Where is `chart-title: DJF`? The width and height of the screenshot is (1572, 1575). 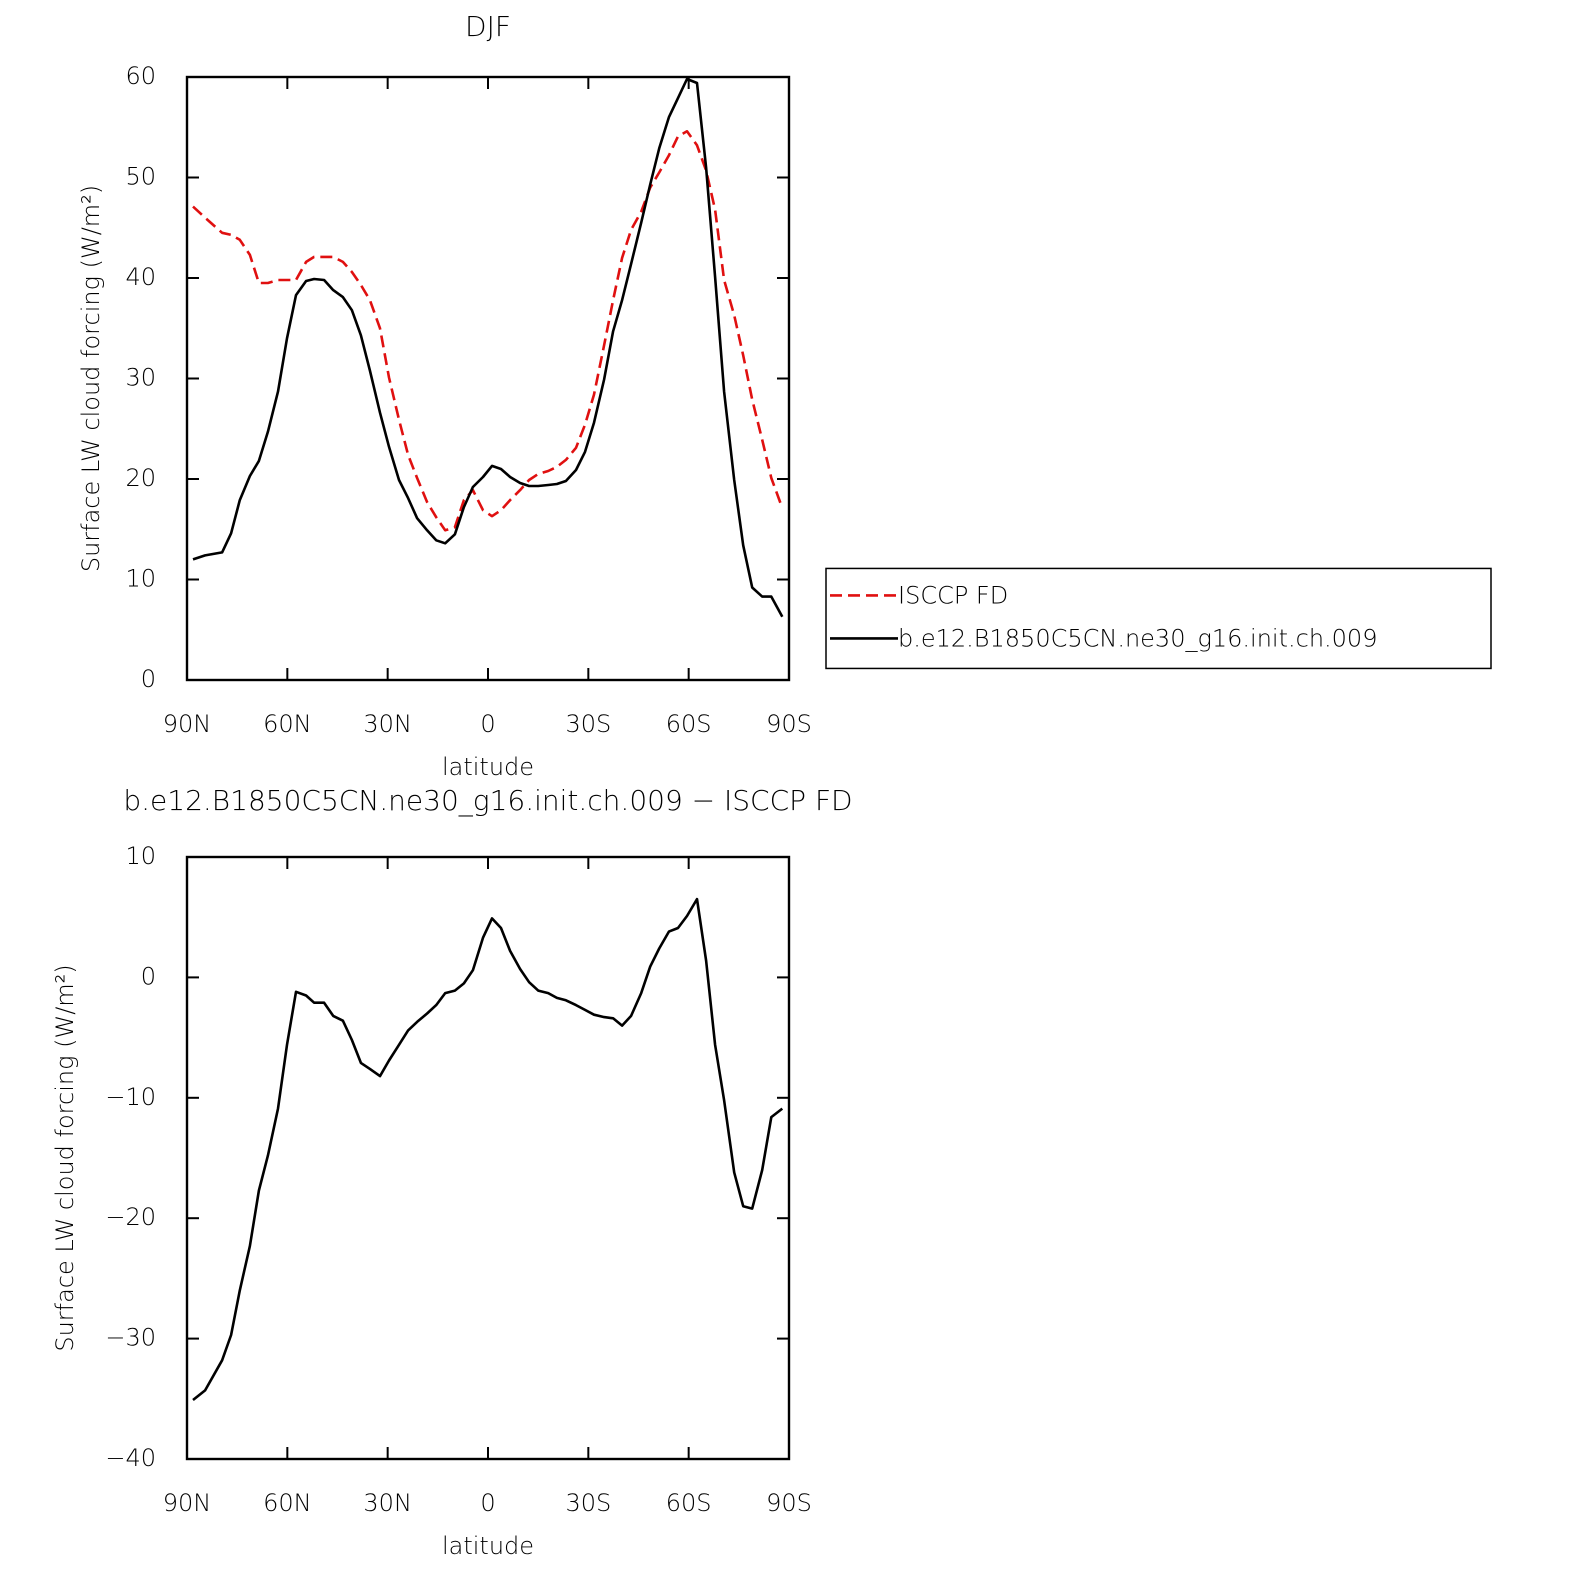
chart-title: DJF is located at coordinates (488, 26).